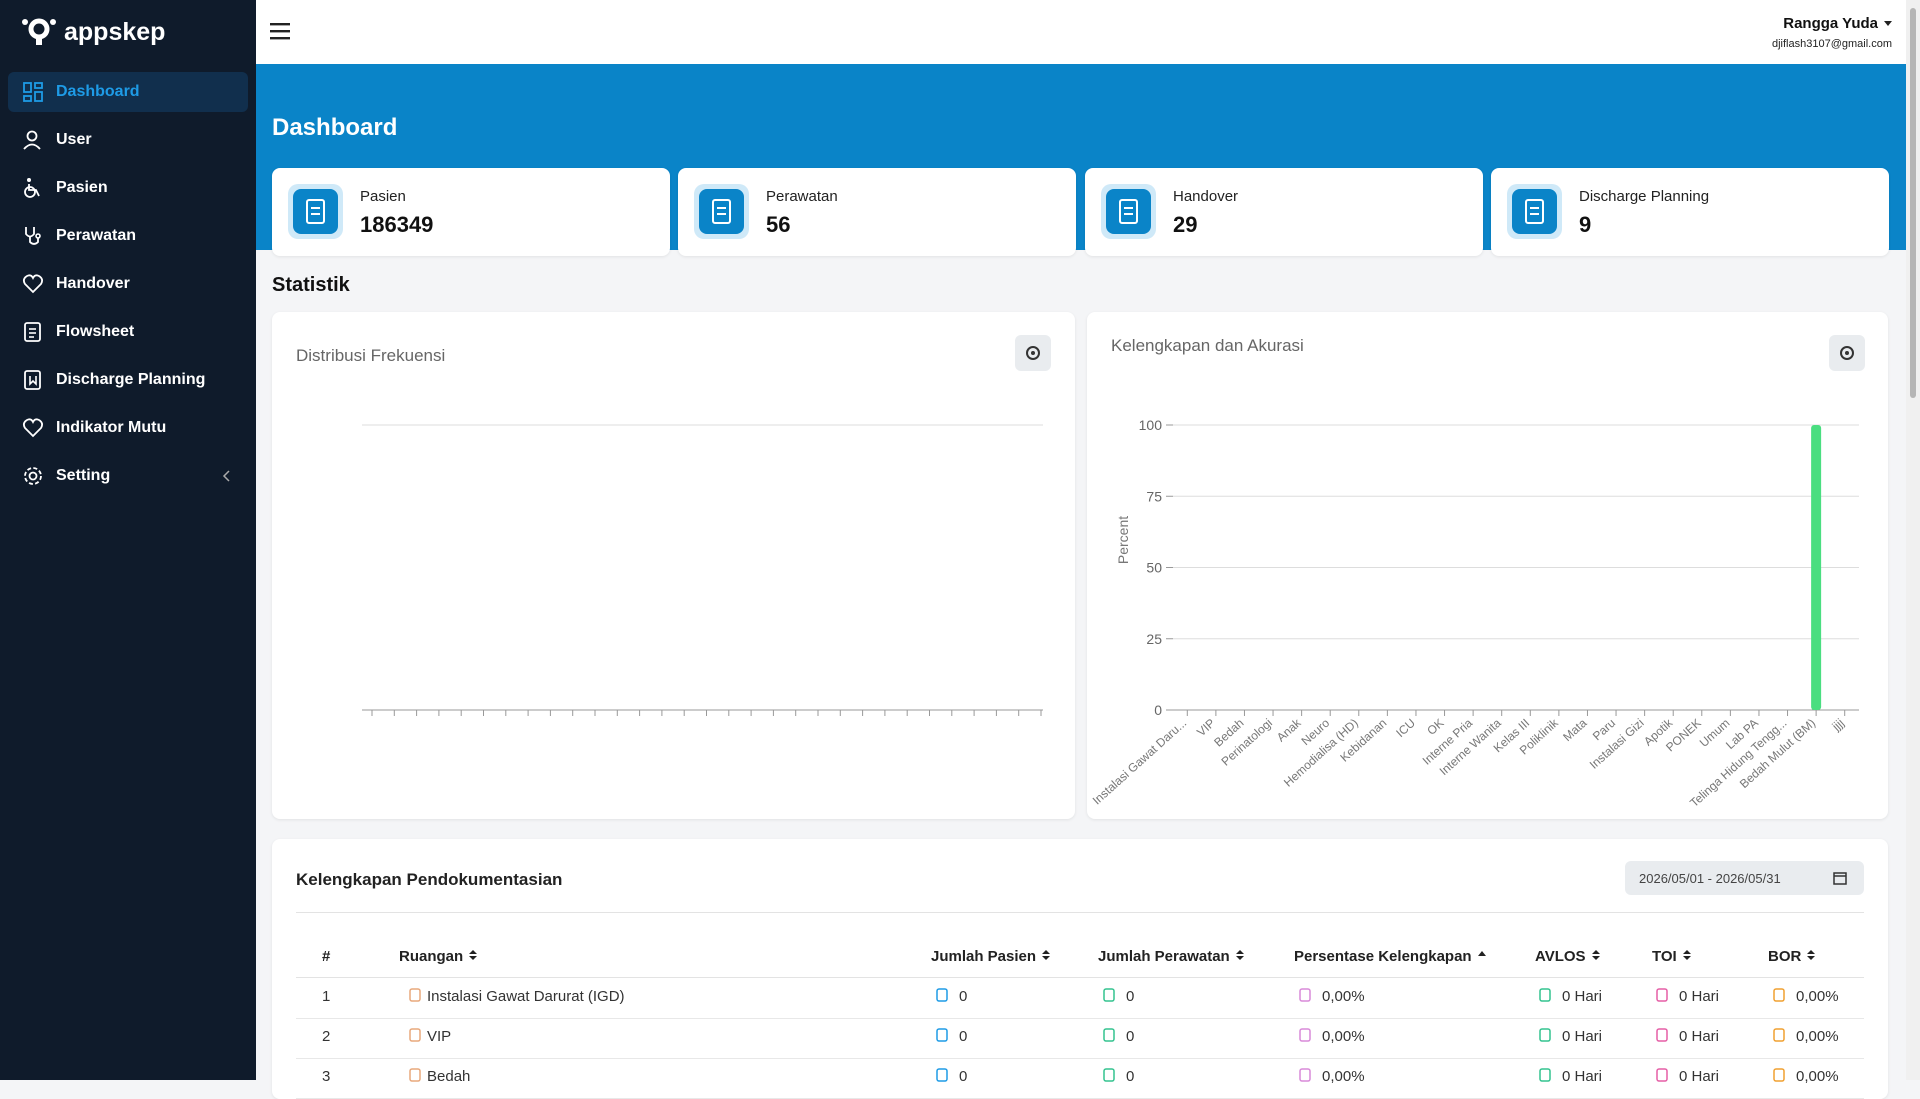 This screenshot has width=1920, height=1099. I want to click on table-cell: VIP, so click(439, 1036).